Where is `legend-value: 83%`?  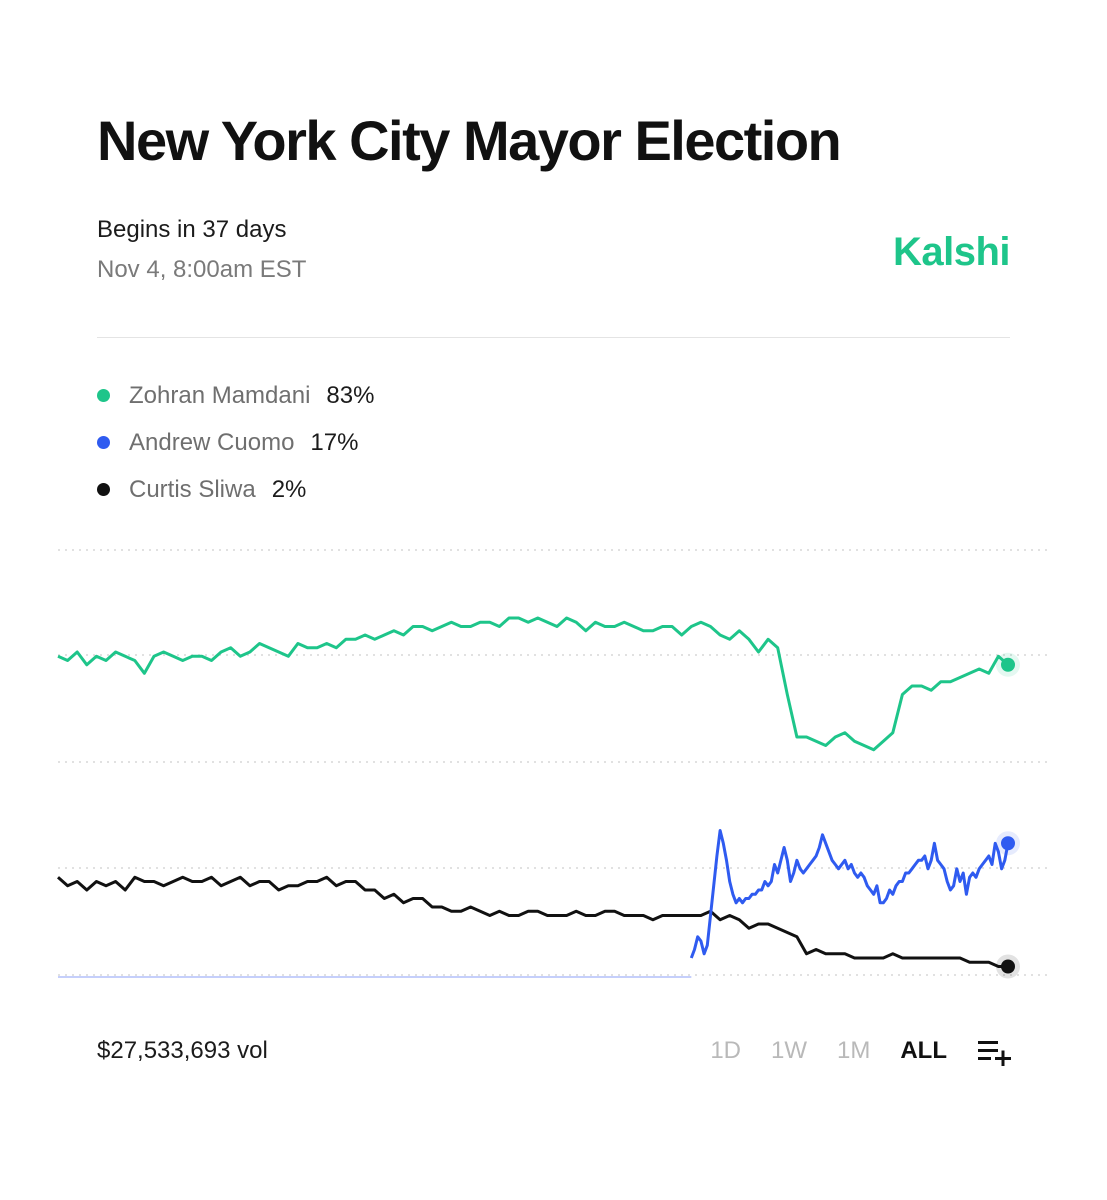
legend-value: 83% is located at coordinates (350, 395).